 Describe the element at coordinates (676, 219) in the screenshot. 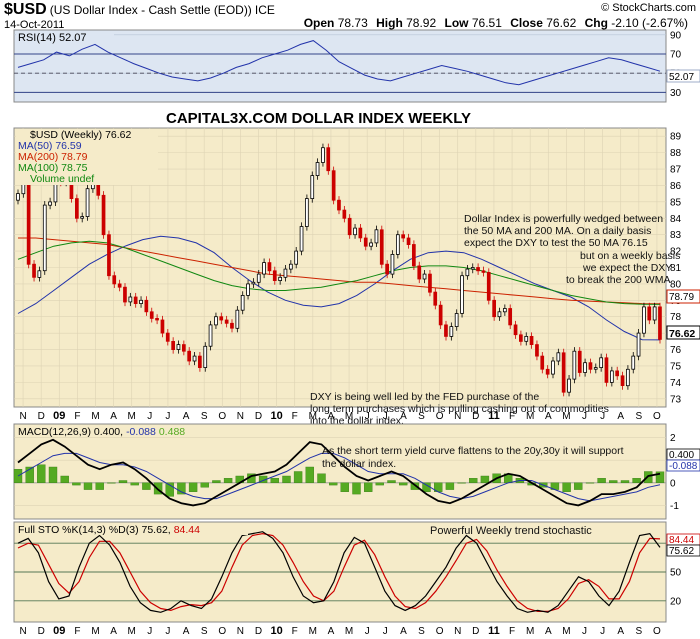

I see `price-tick-label: 84` at that location.